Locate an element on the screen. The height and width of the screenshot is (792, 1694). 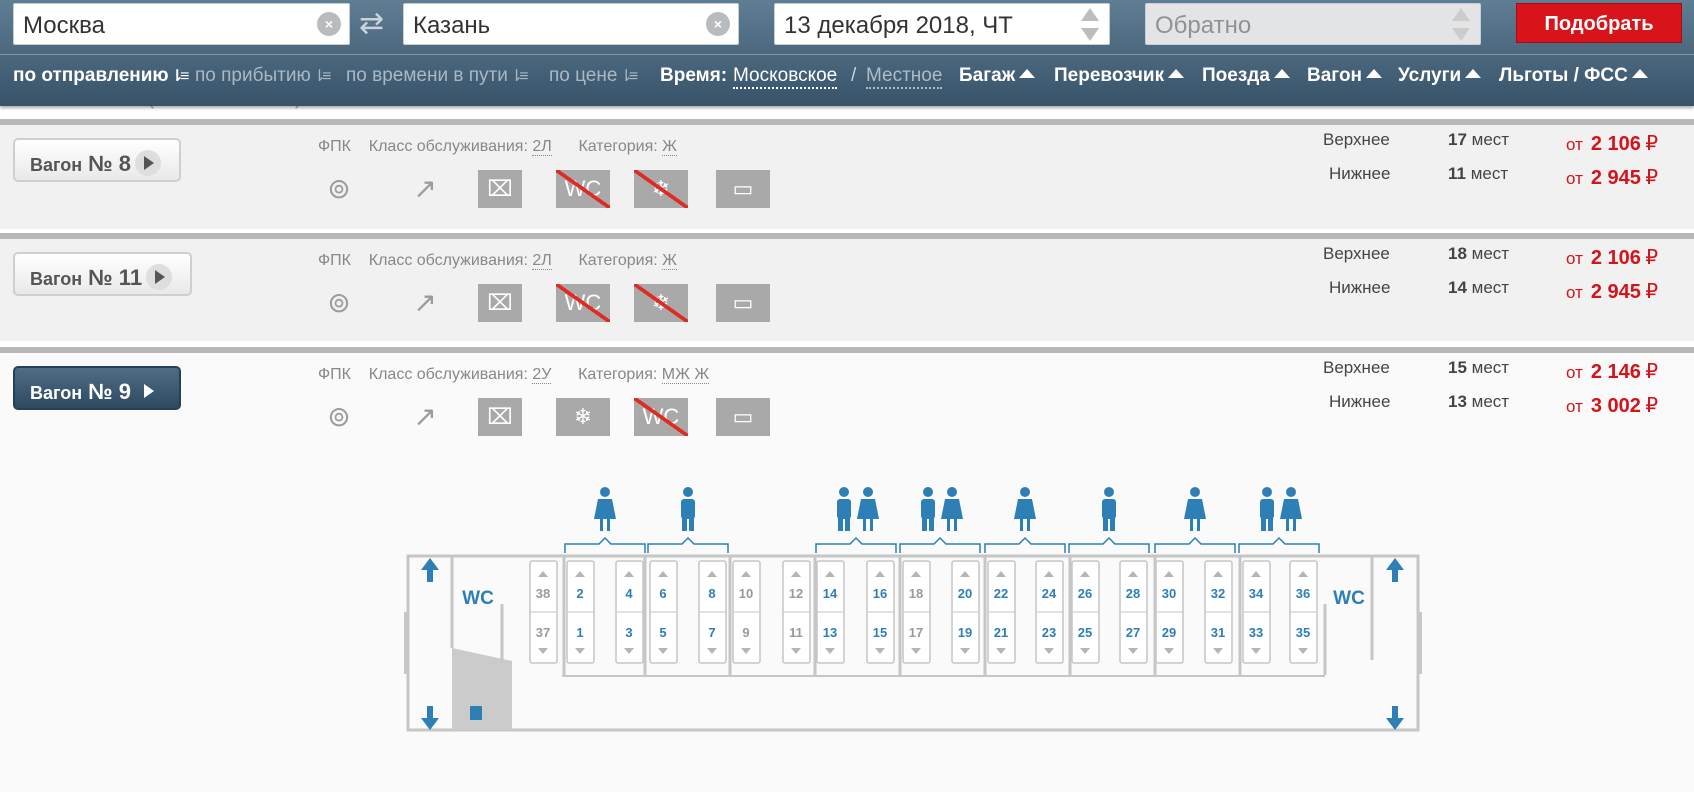
lower-seats-count: 14 is located at coordinates (1457, 287).